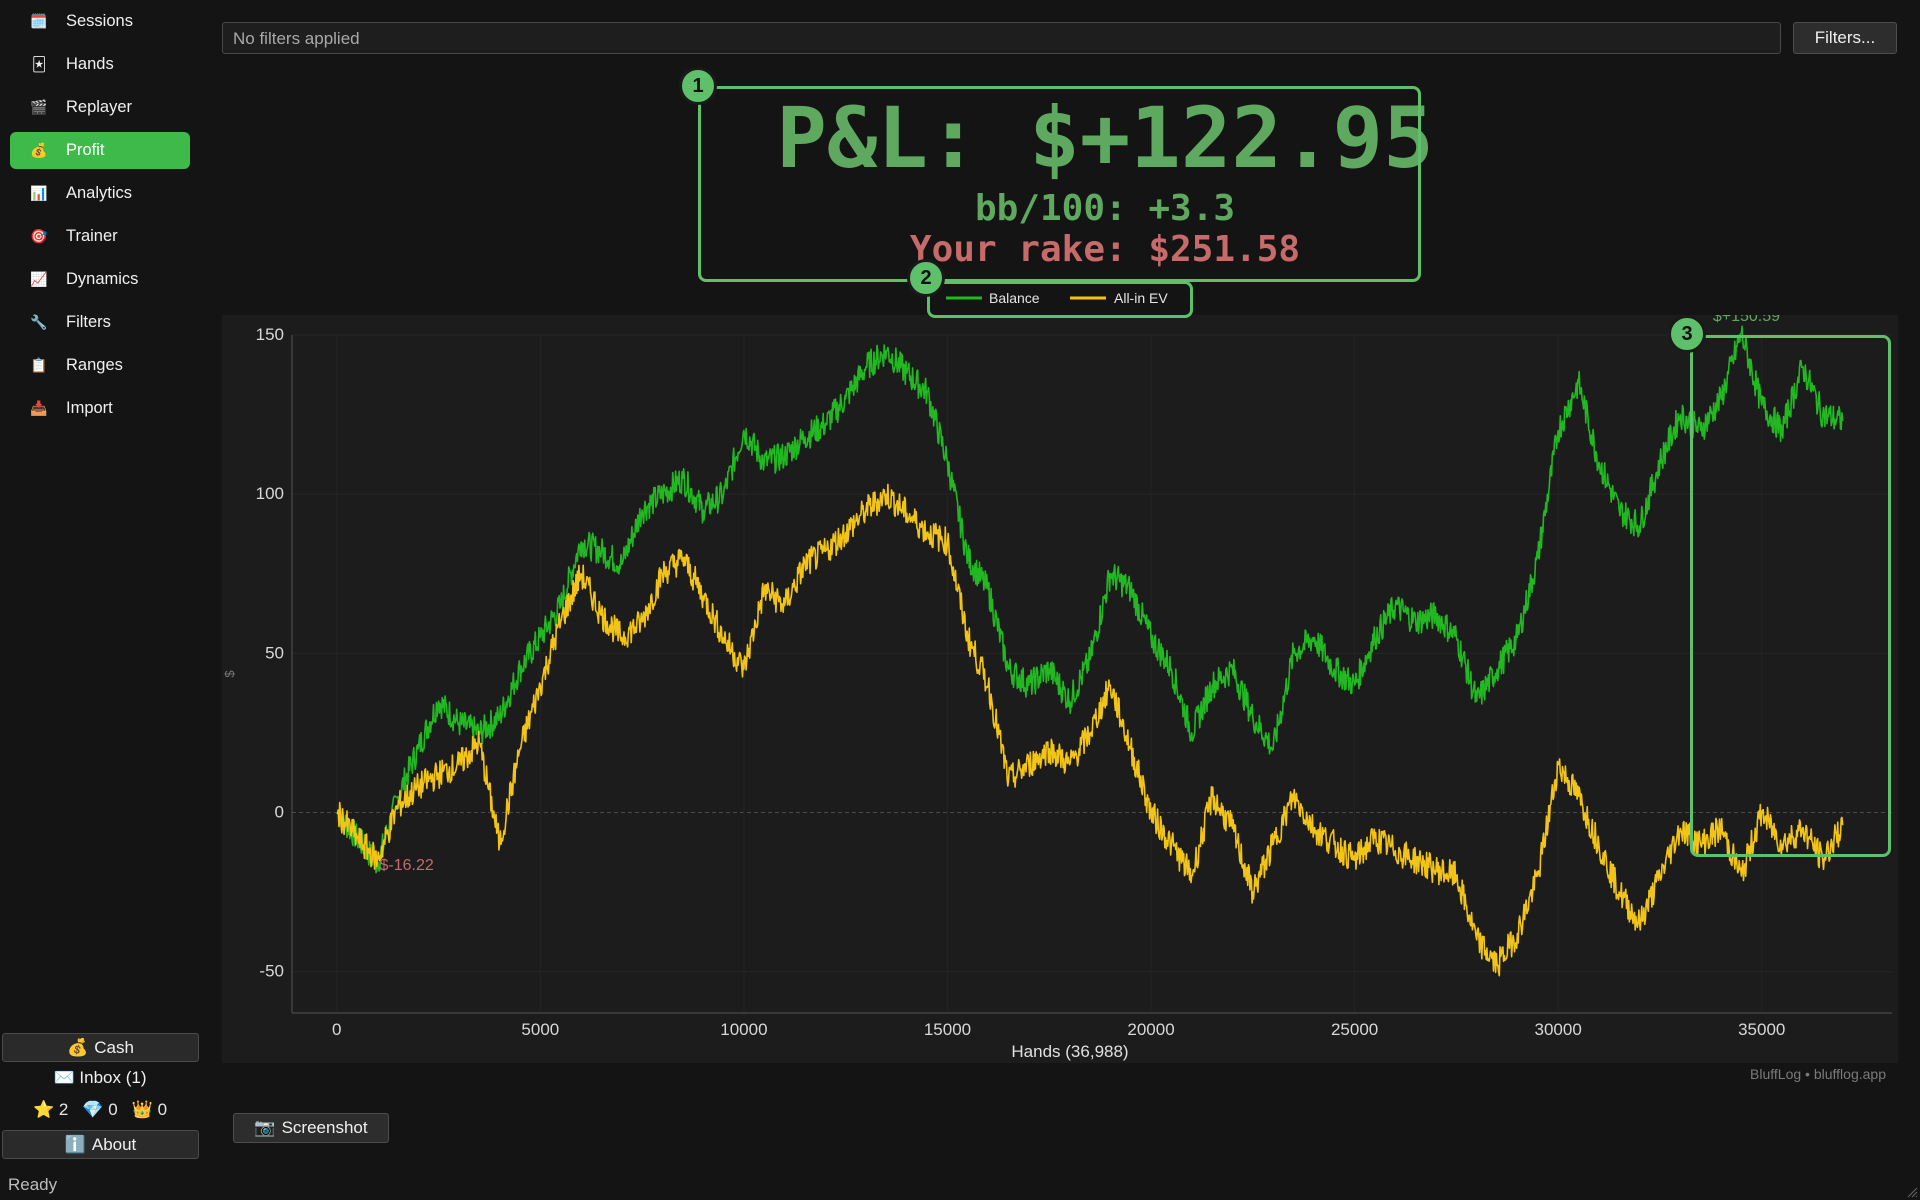 The width and height of the screenshot is (1920, 1200). I want to click on pnl-value: P&L: $+122.95, so click(1105, 138).